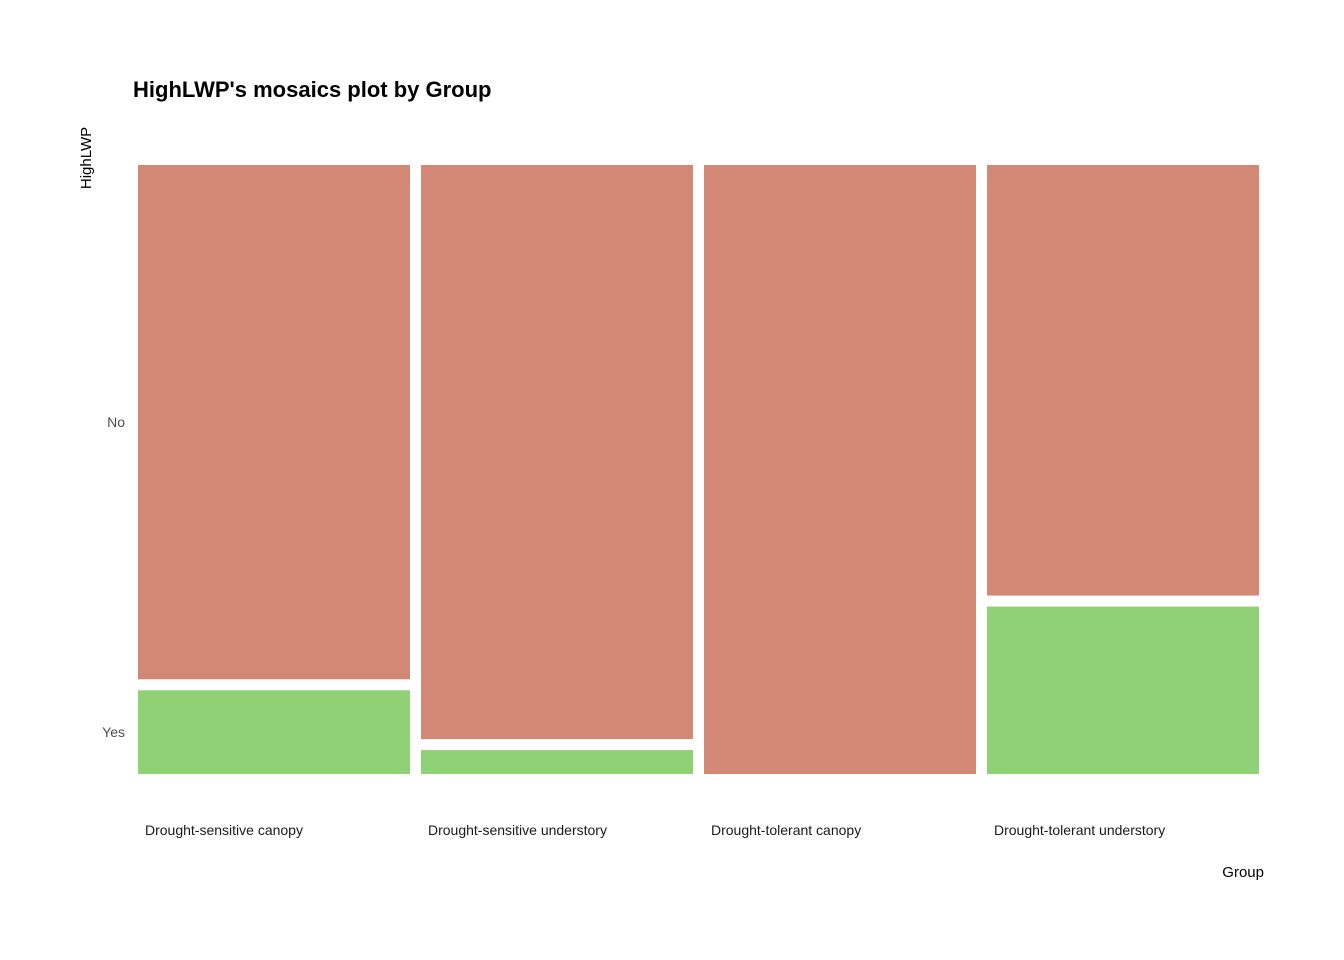 The image size is (1344, 960). I want to click on tile-yes-drought-sensitive-canopy, so click(274, 732).